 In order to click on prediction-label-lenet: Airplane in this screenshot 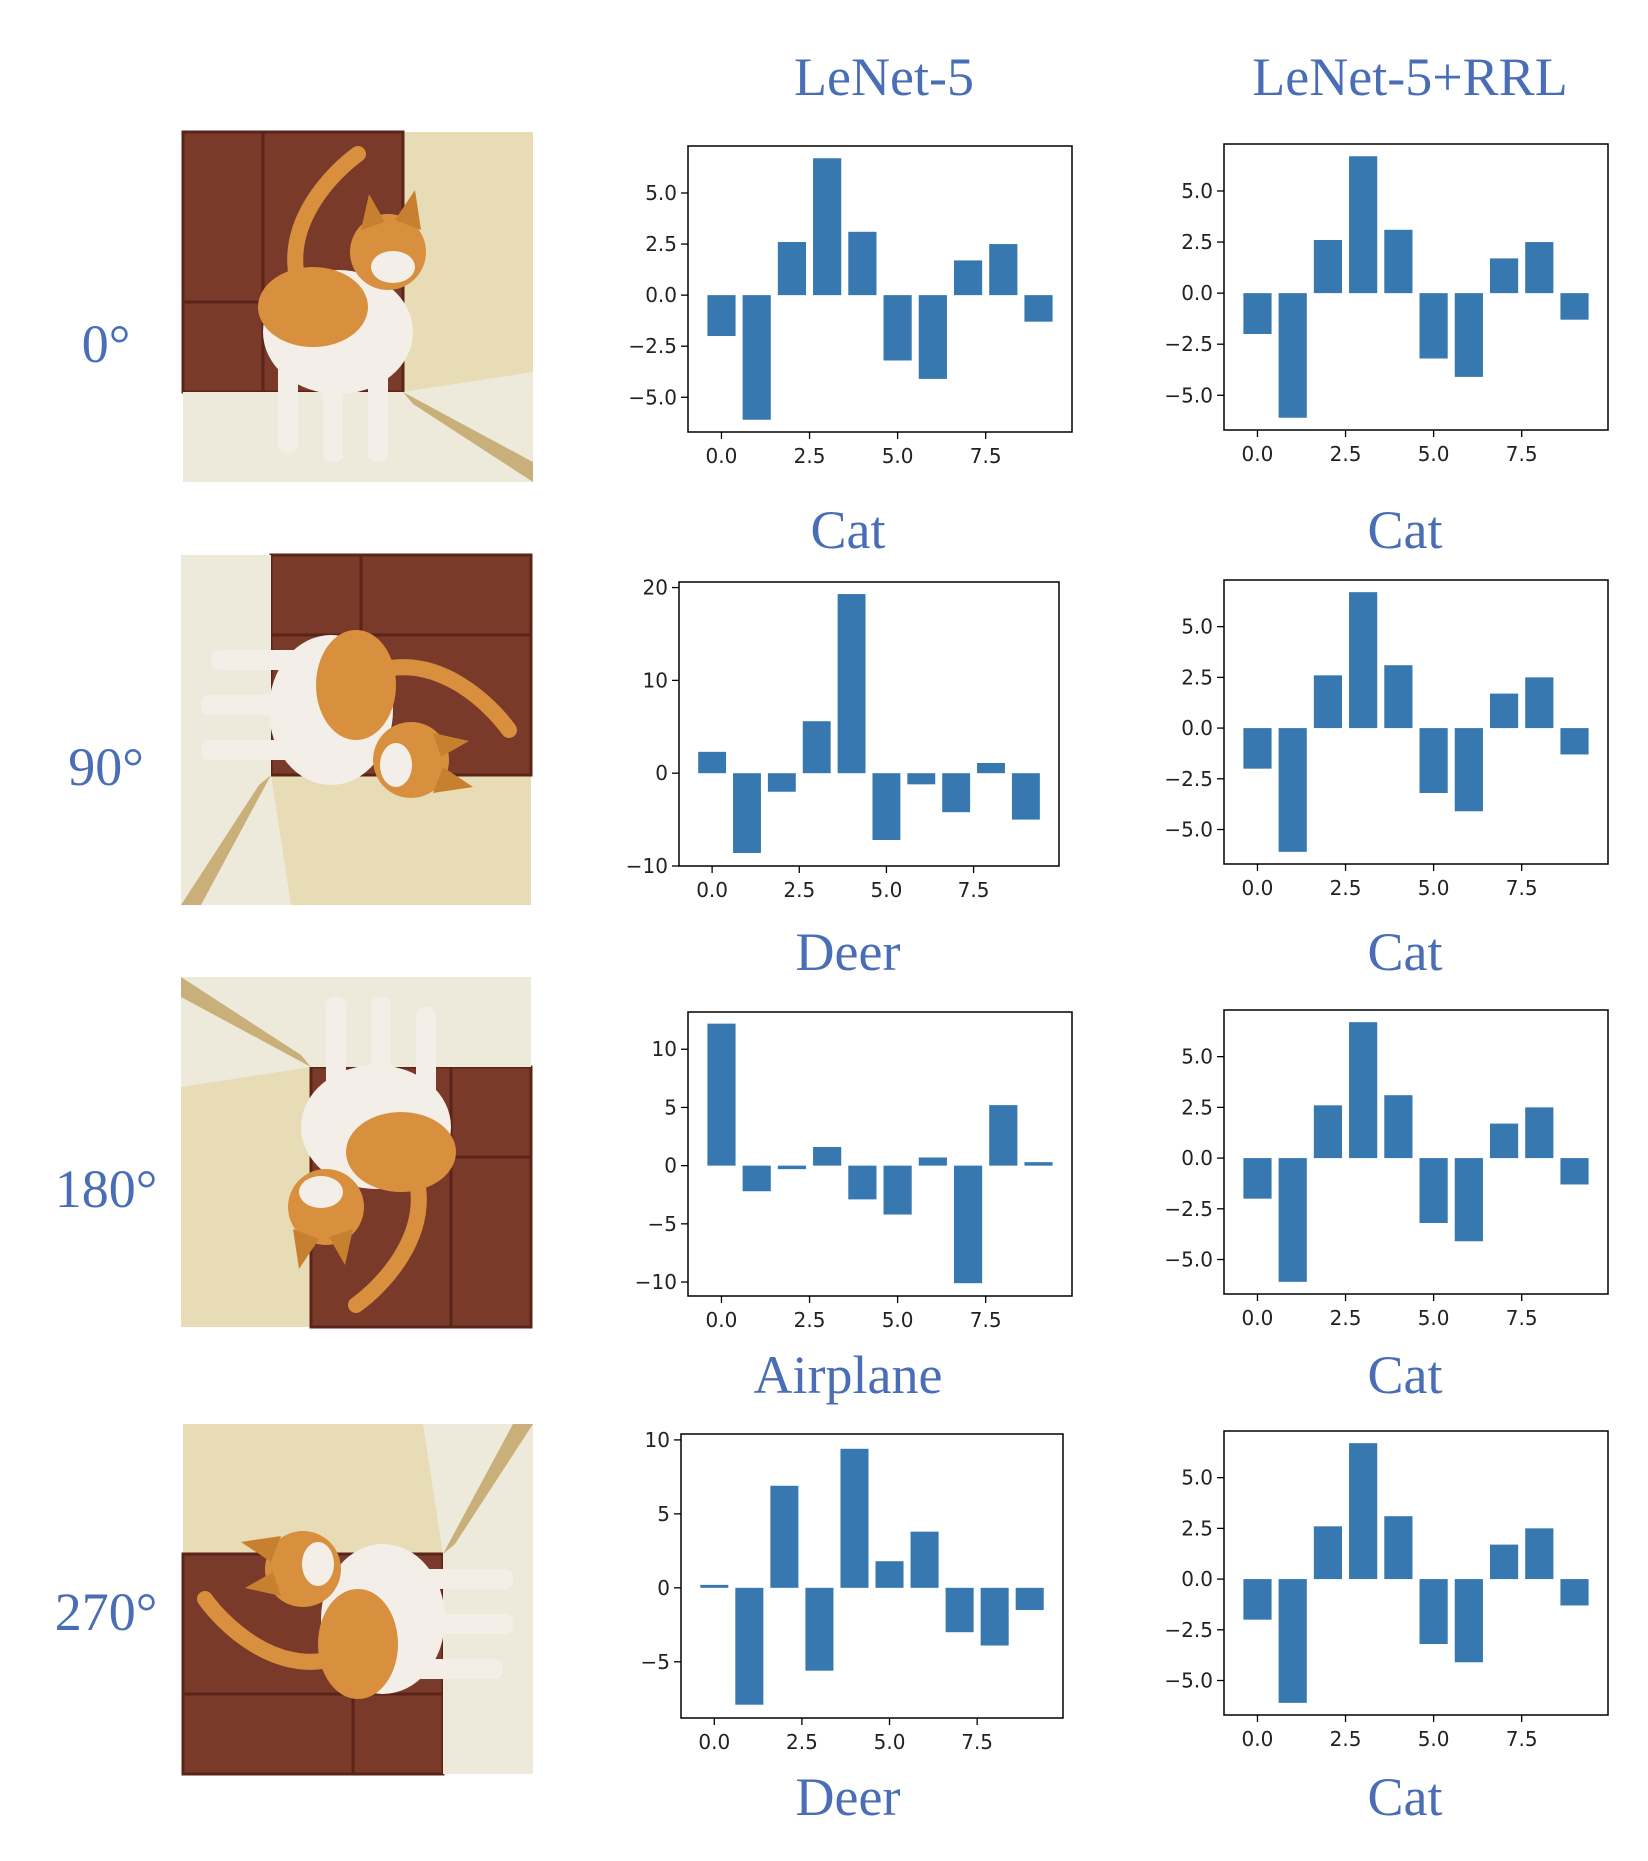, I will do `click(848, 1375)`.